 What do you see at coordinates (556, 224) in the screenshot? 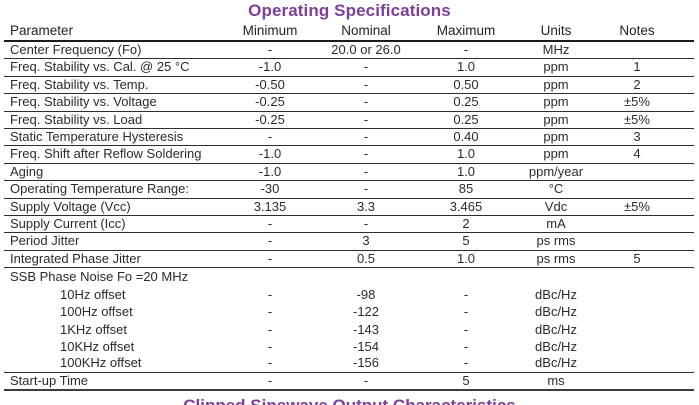
I see `cell-units: mA` at bounding box center [556, 224].